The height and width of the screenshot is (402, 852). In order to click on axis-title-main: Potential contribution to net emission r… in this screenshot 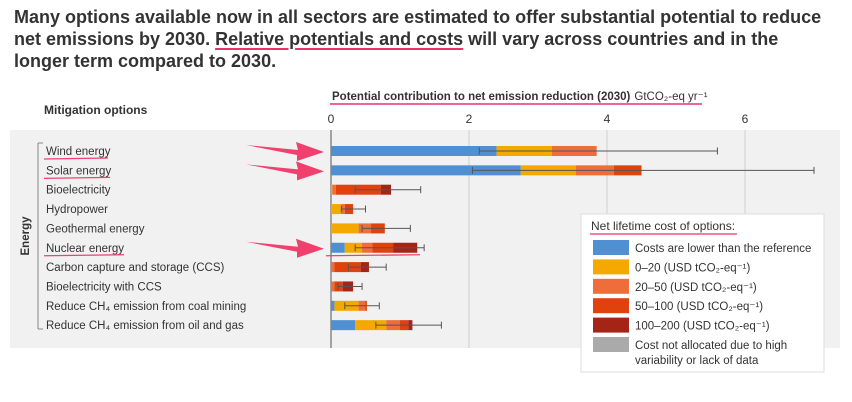, I will do `click(481, 97)`.